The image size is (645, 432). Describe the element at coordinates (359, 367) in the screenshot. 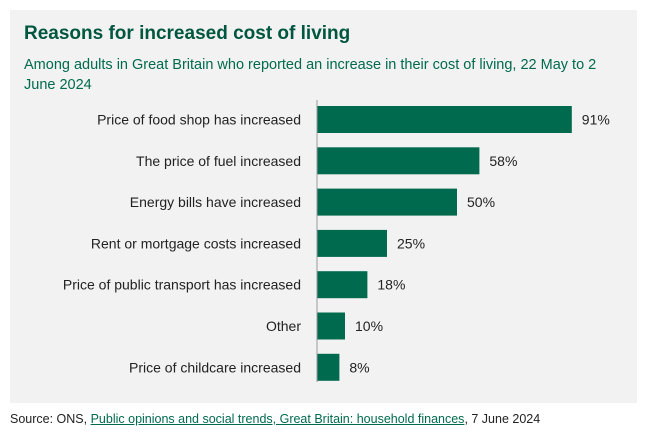

I see `value-label: 8%` at that location.